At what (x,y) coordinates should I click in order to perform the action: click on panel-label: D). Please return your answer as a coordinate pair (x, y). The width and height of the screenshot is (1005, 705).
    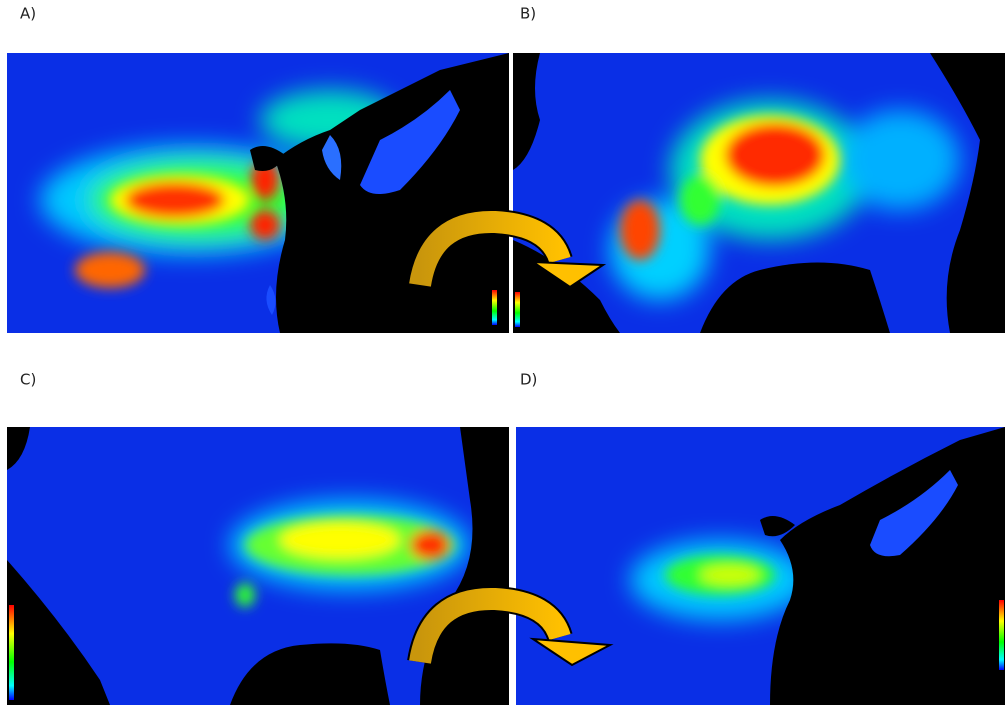
    Looking at the image, I should click on (528, 380).